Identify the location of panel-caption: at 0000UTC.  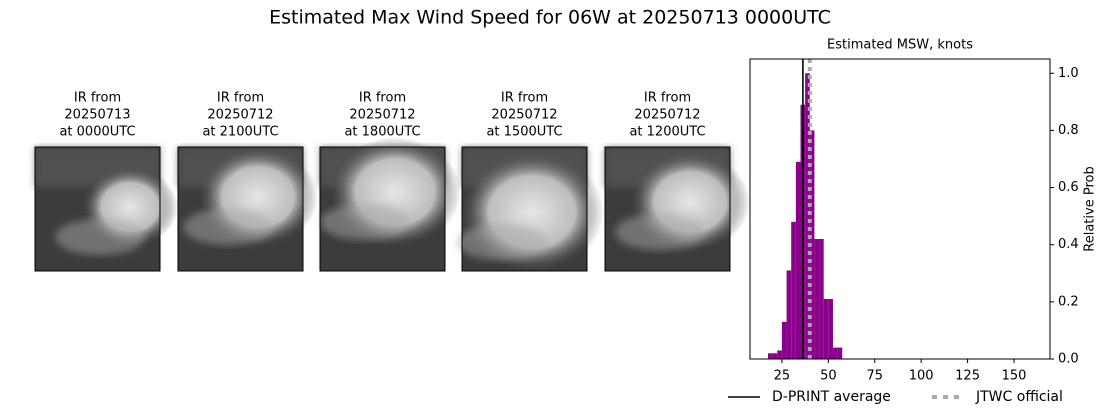
(97, 132).